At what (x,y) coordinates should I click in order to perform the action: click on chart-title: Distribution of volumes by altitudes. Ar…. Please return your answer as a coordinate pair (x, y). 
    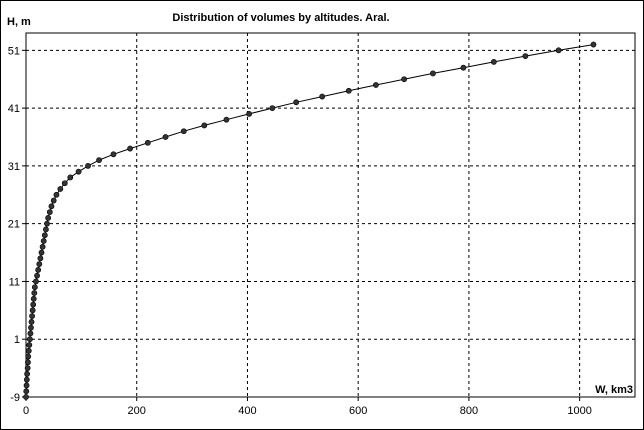
    Looking at the image, I should click on (280, 18).